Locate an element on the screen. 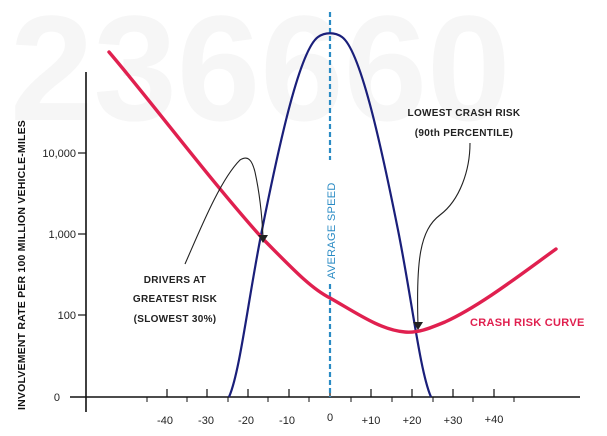  x-tick-p40: +40 is located at coordinates (494, 420).